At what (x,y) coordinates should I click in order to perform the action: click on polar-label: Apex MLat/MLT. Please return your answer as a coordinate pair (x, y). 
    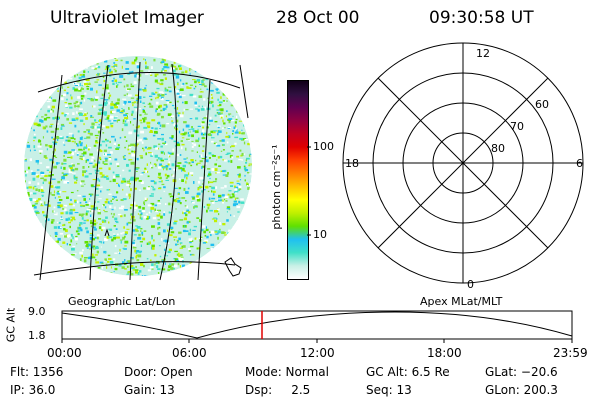
    Looking at the image, I should click on (461, 301).